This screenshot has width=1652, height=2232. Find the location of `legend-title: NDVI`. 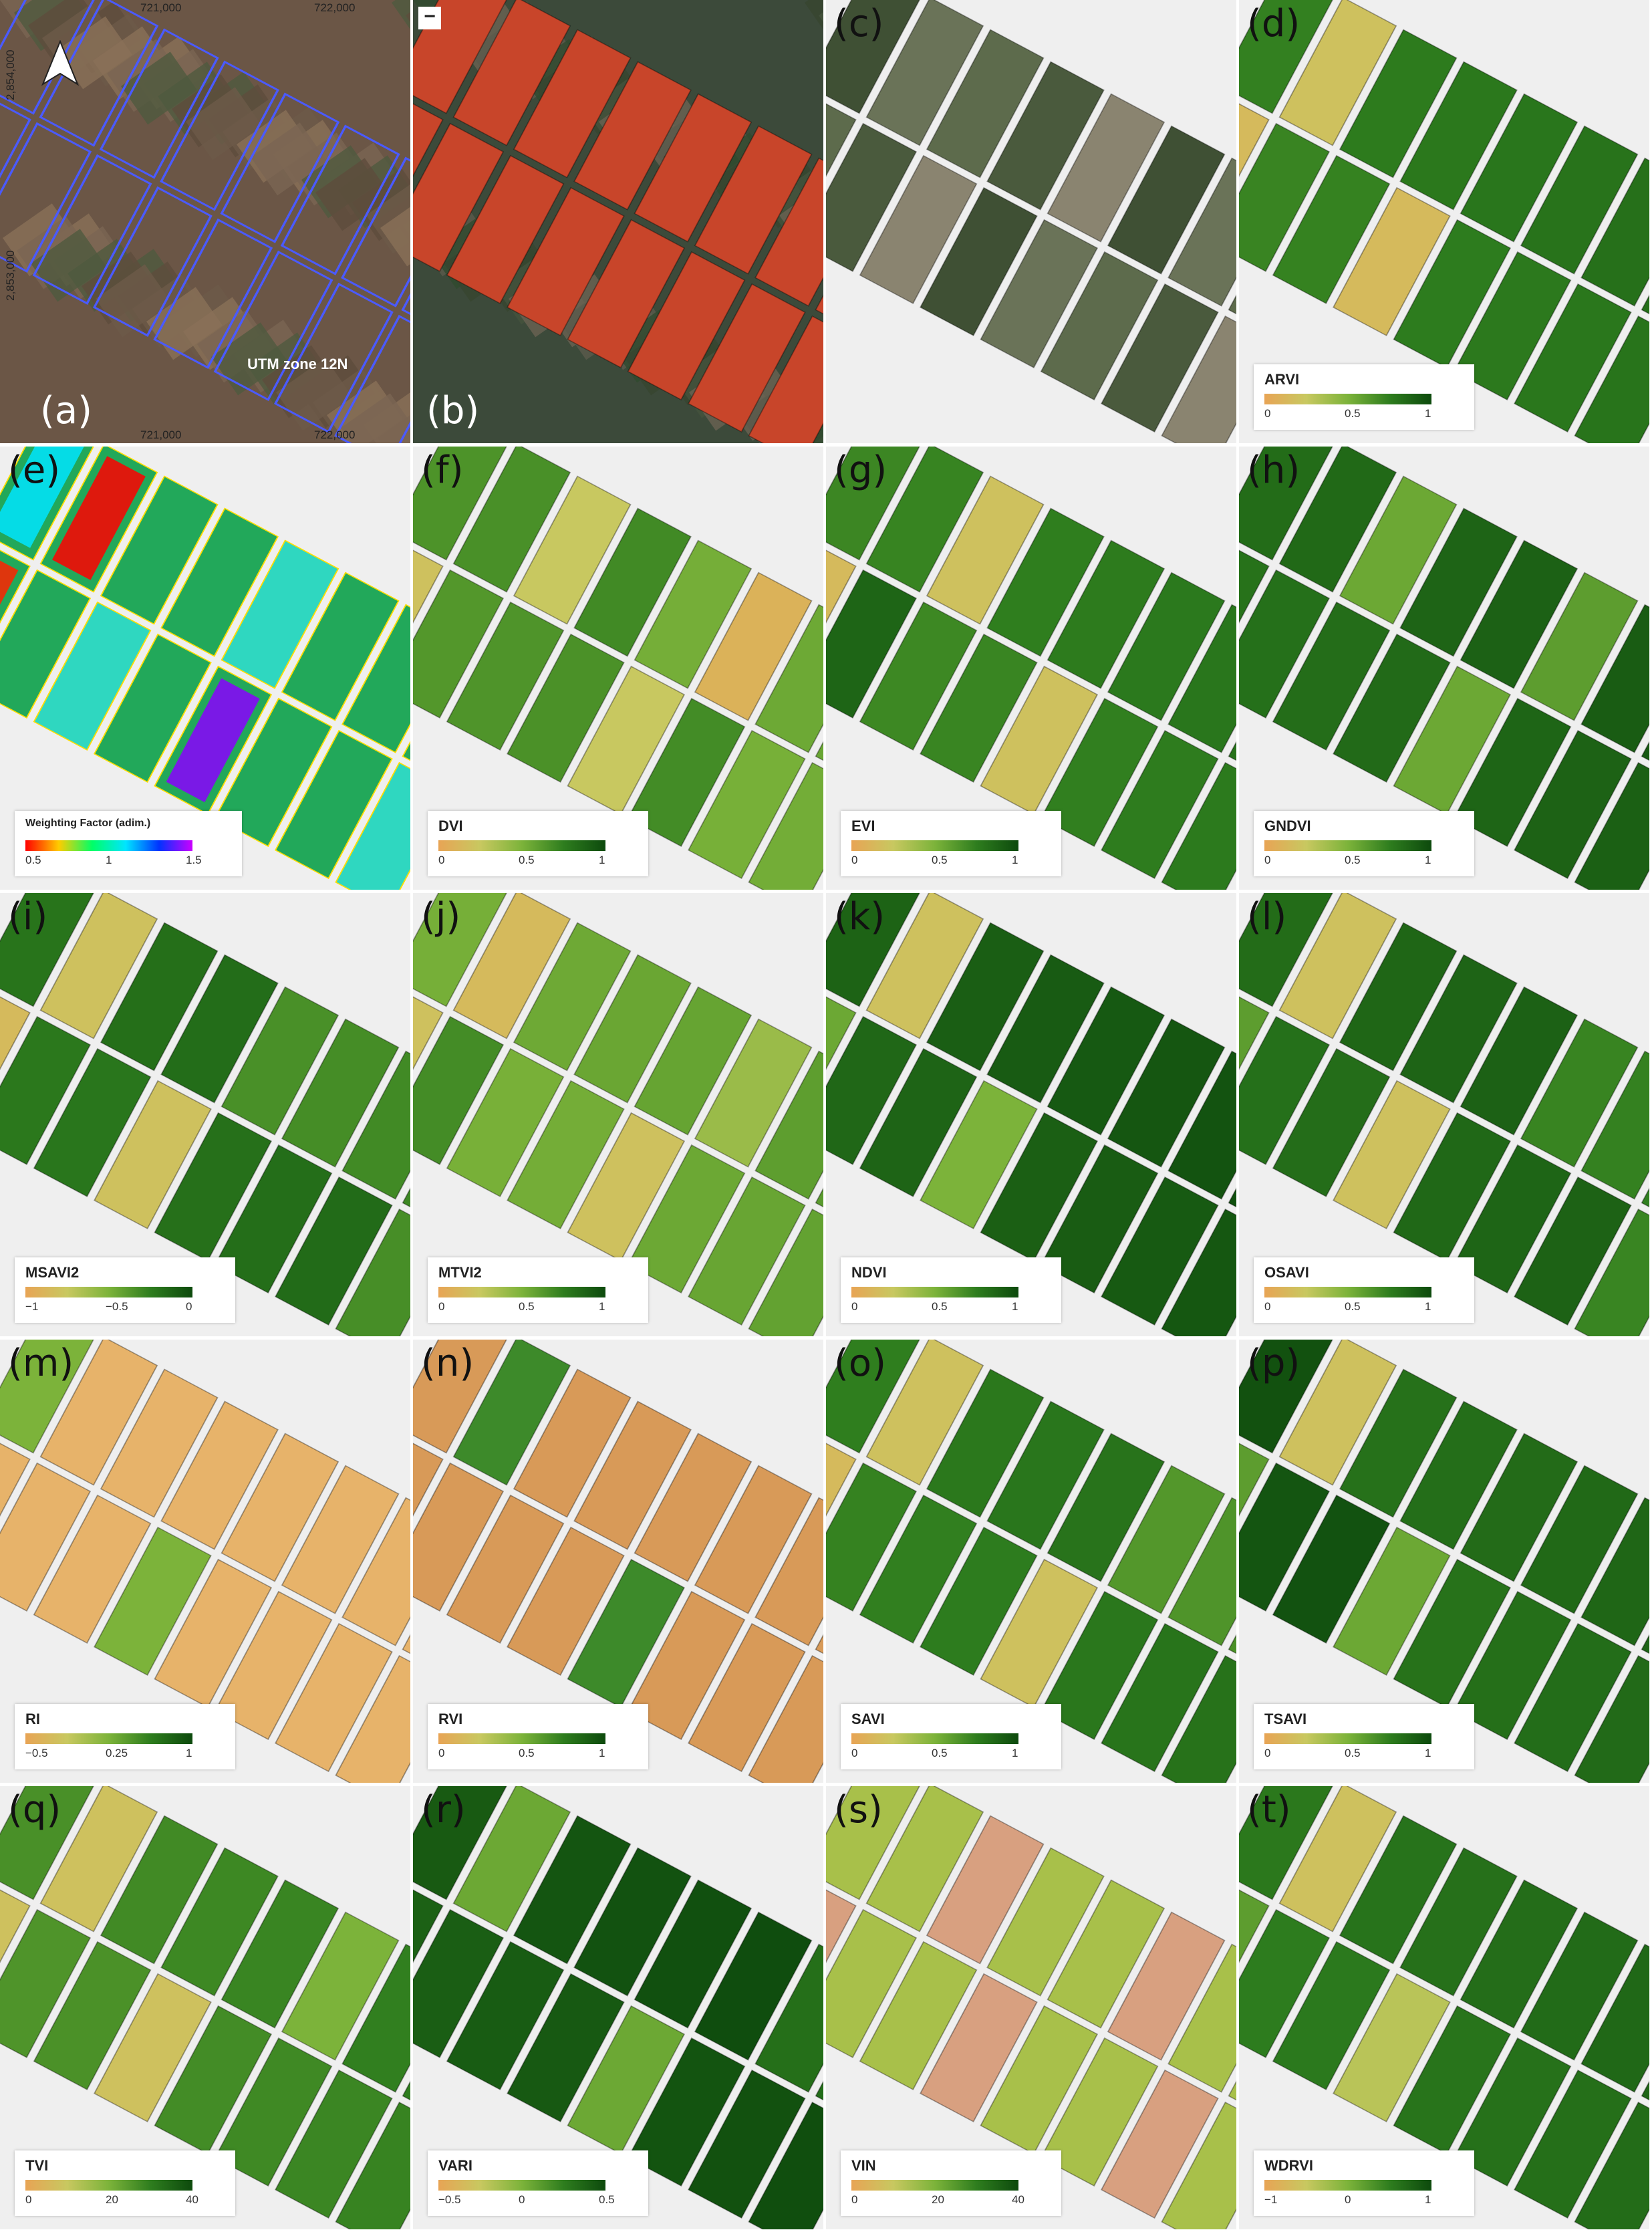

legend-title: NDVI is located at coordinates (869, 1272).